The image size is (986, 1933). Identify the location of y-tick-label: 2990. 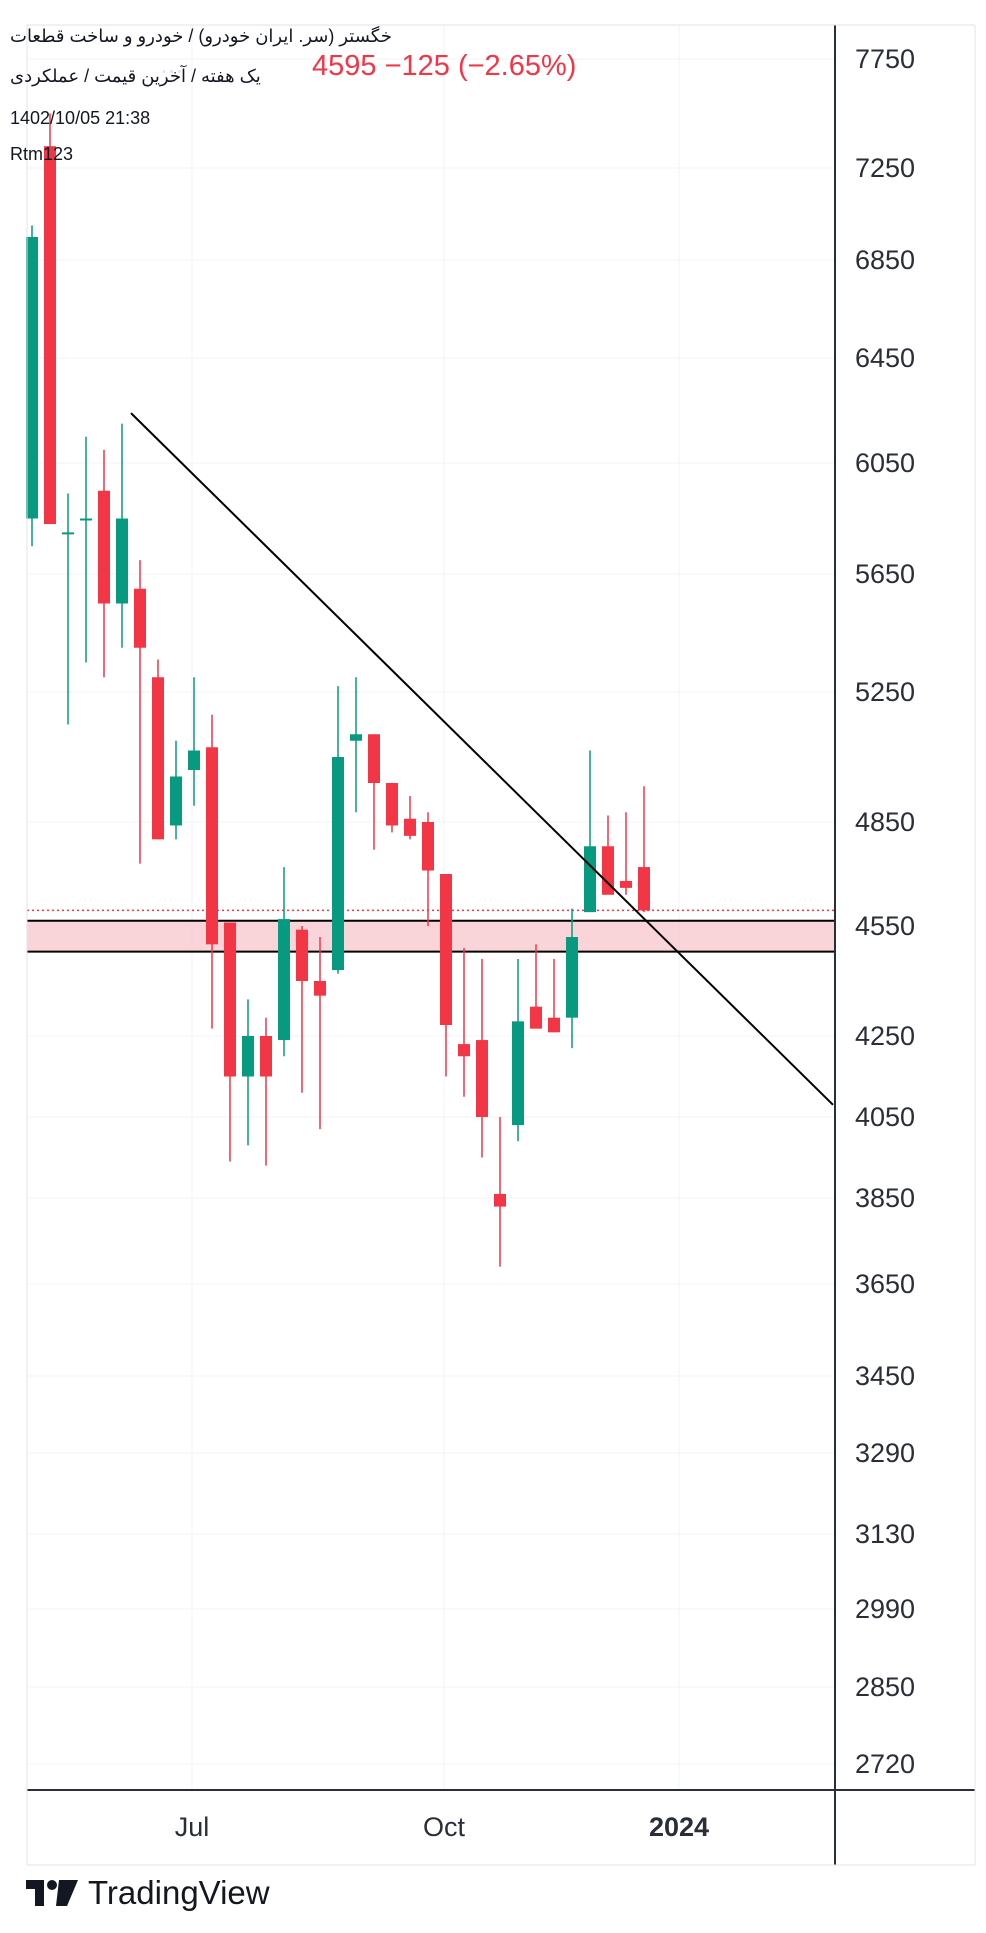
(885, 1609).